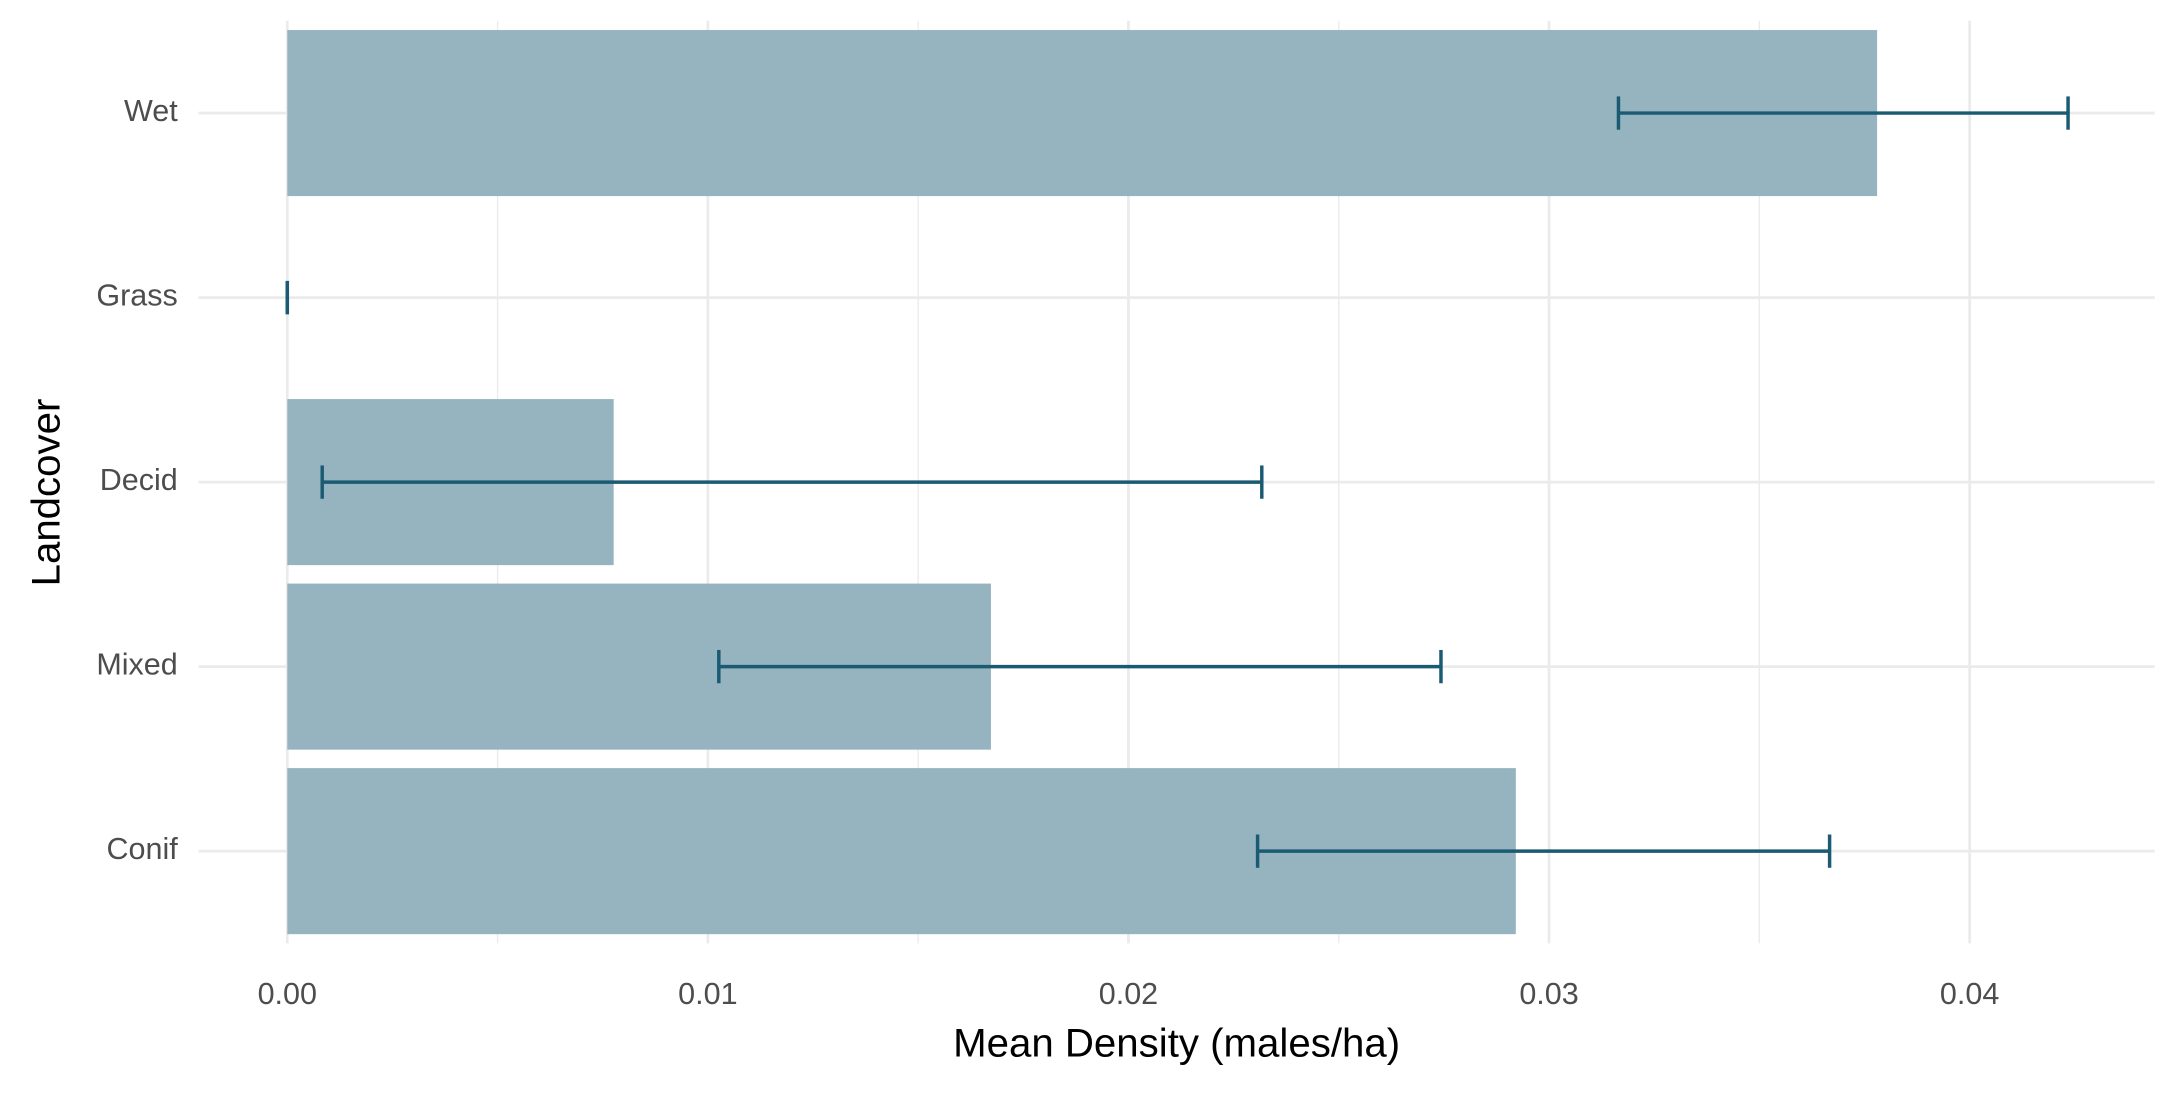 This screenshot has height=1096, width=2184. I want to click on x-tick-label: 0.03, so click(1548, 994).